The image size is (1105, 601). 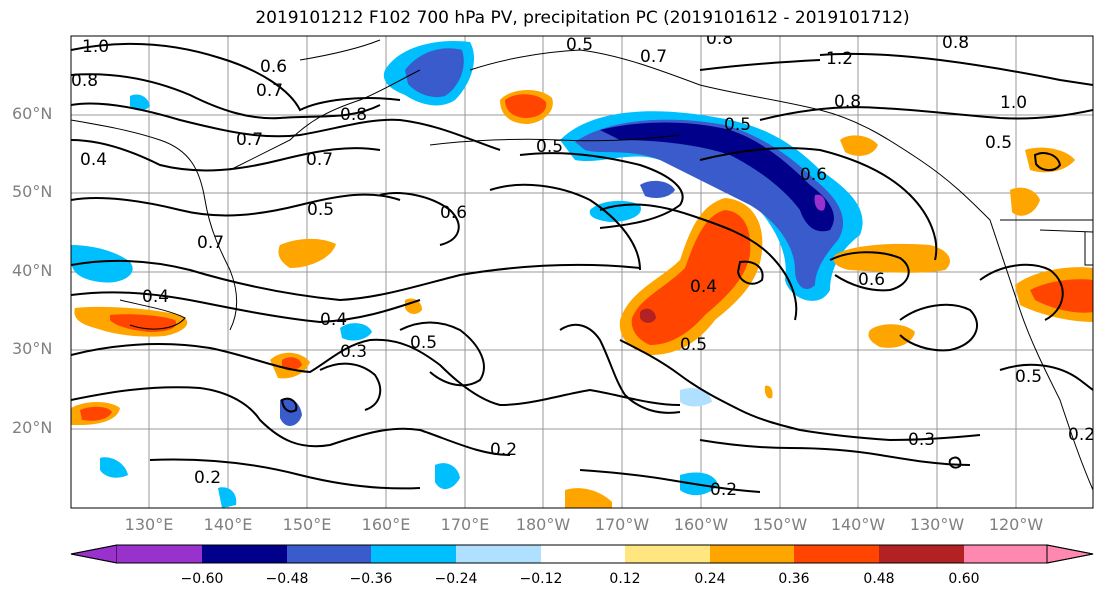 I want to click on colorbar-tick-label: 0.48, so click(x=879, y=579).